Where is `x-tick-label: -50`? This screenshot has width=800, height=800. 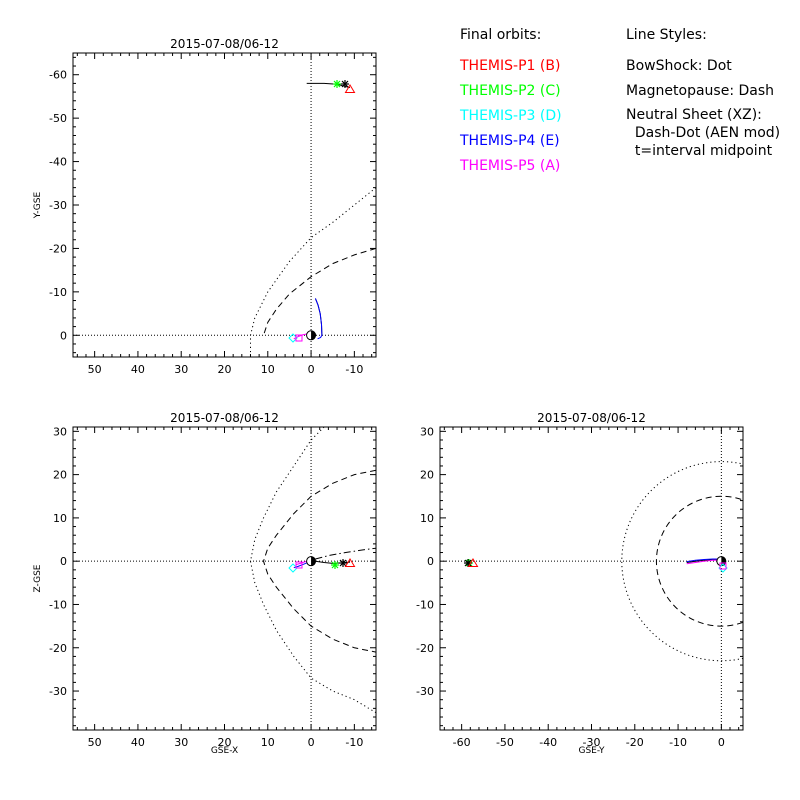 x-tick-label: -50 is located at coordinates (505, 742).